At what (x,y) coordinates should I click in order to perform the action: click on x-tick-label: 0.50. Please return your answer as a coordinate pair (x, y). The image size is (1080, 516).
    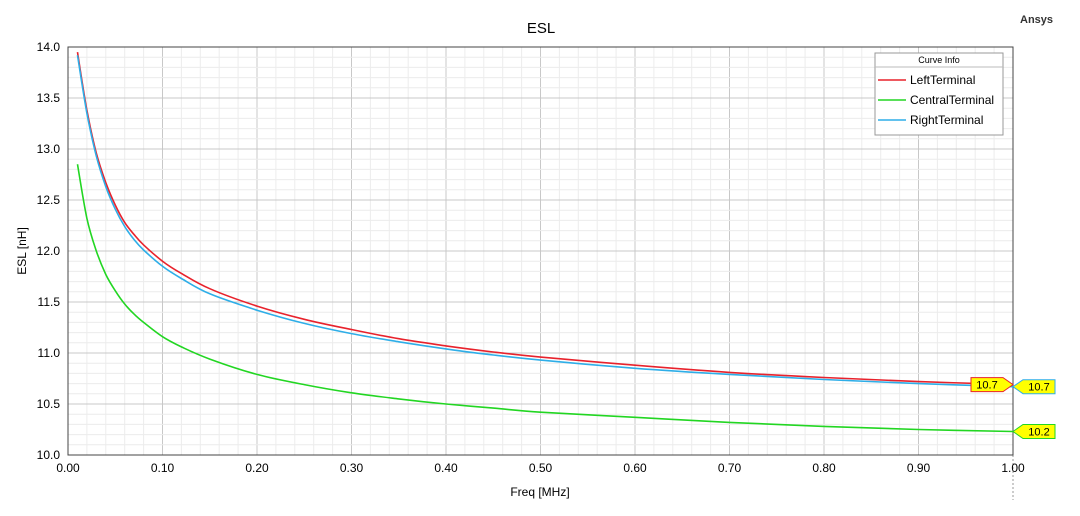
    Looking at the image, I should click on (541, 468).